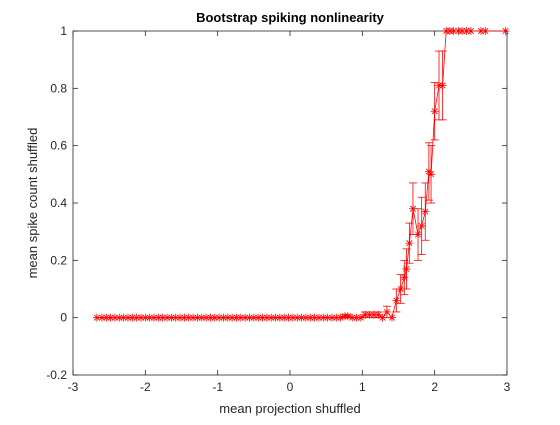 The height and width of the screenshot is (425, 560). Describe the element at coordinates (58, 88) in the screenshot. I see `y-tick-label: 0.8` at that location.